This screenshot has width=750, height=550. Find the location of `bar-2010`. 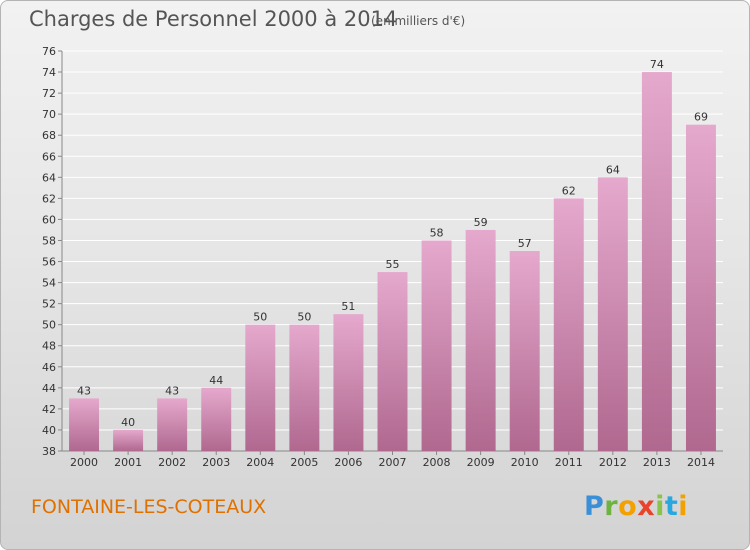

bar-2010 is located at coordinates (524, 351).